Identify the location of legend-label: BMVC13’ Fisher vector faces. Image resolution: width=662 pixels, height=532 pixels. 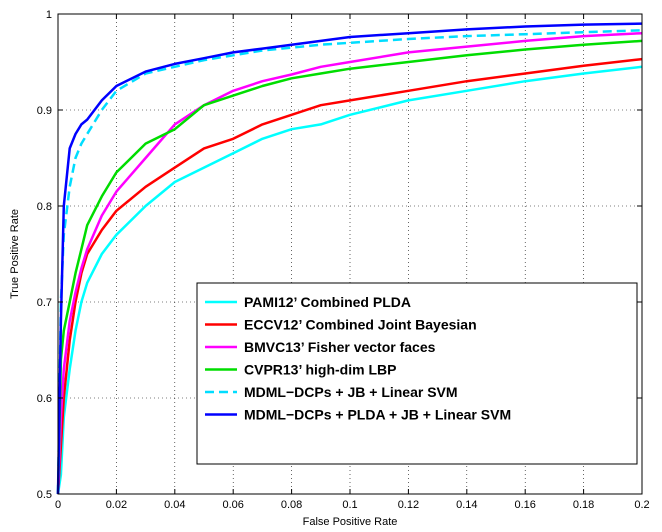
(340, 347).